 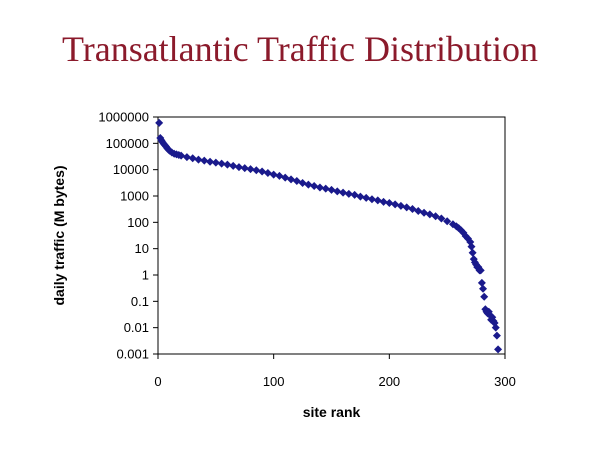 I want to click on x-axis-label: site rank, so click(x=332, y=412).